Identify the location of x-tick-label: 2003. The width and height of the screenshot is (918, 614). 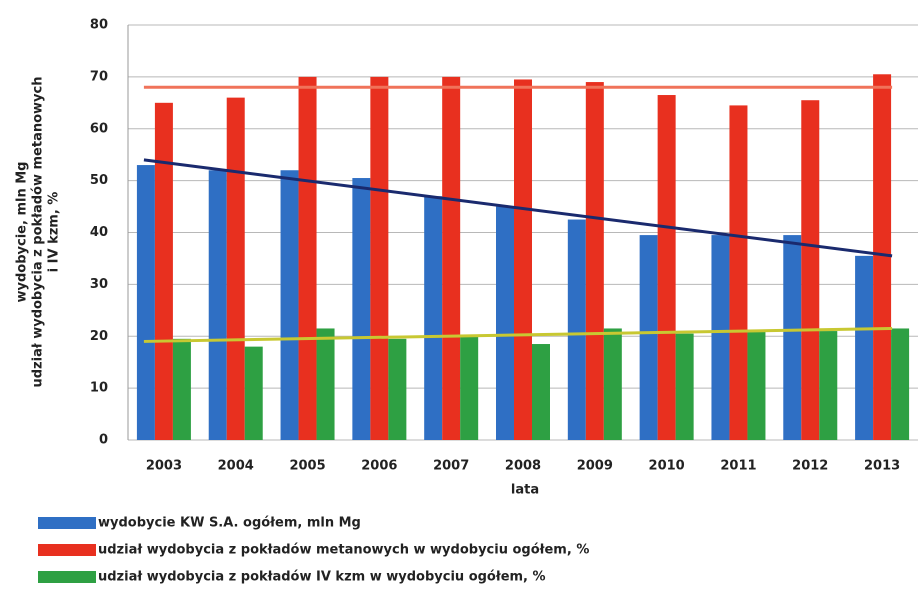
(164, 466).